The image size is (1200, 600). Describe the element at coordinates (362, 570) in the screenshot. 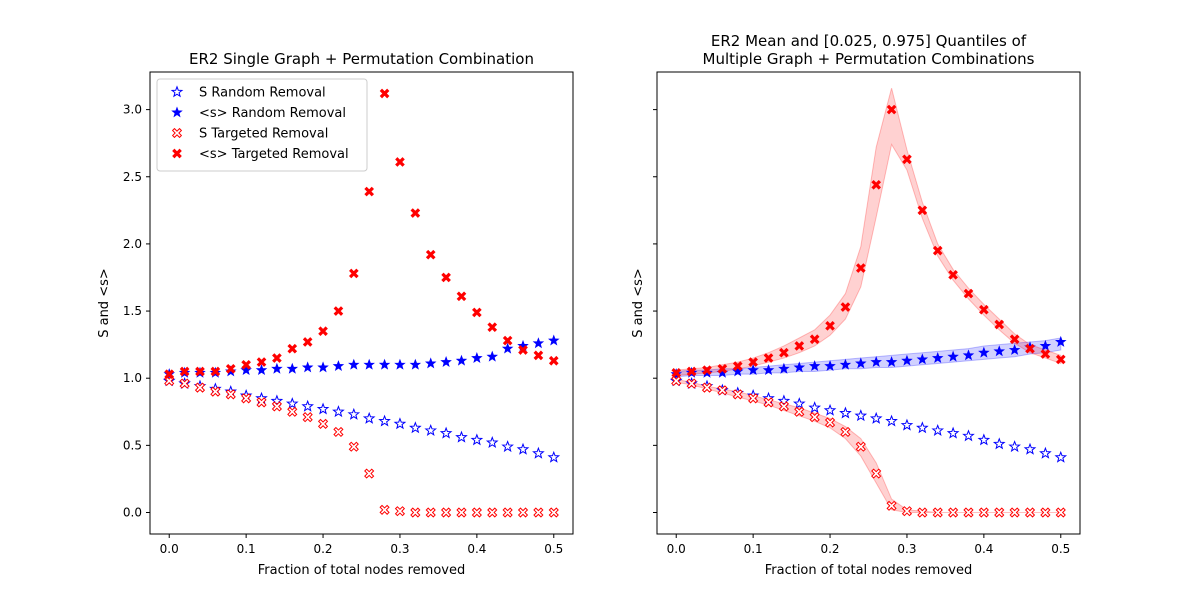

I see `x-axis-label: Fraction of total nodes removed` at that location.